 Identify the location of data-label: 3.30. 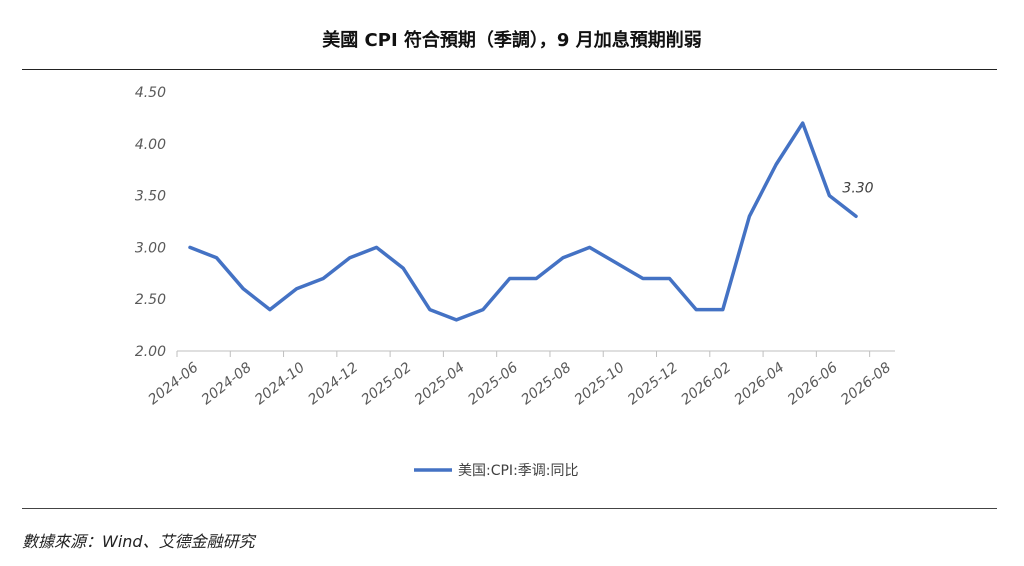
(857, 188).